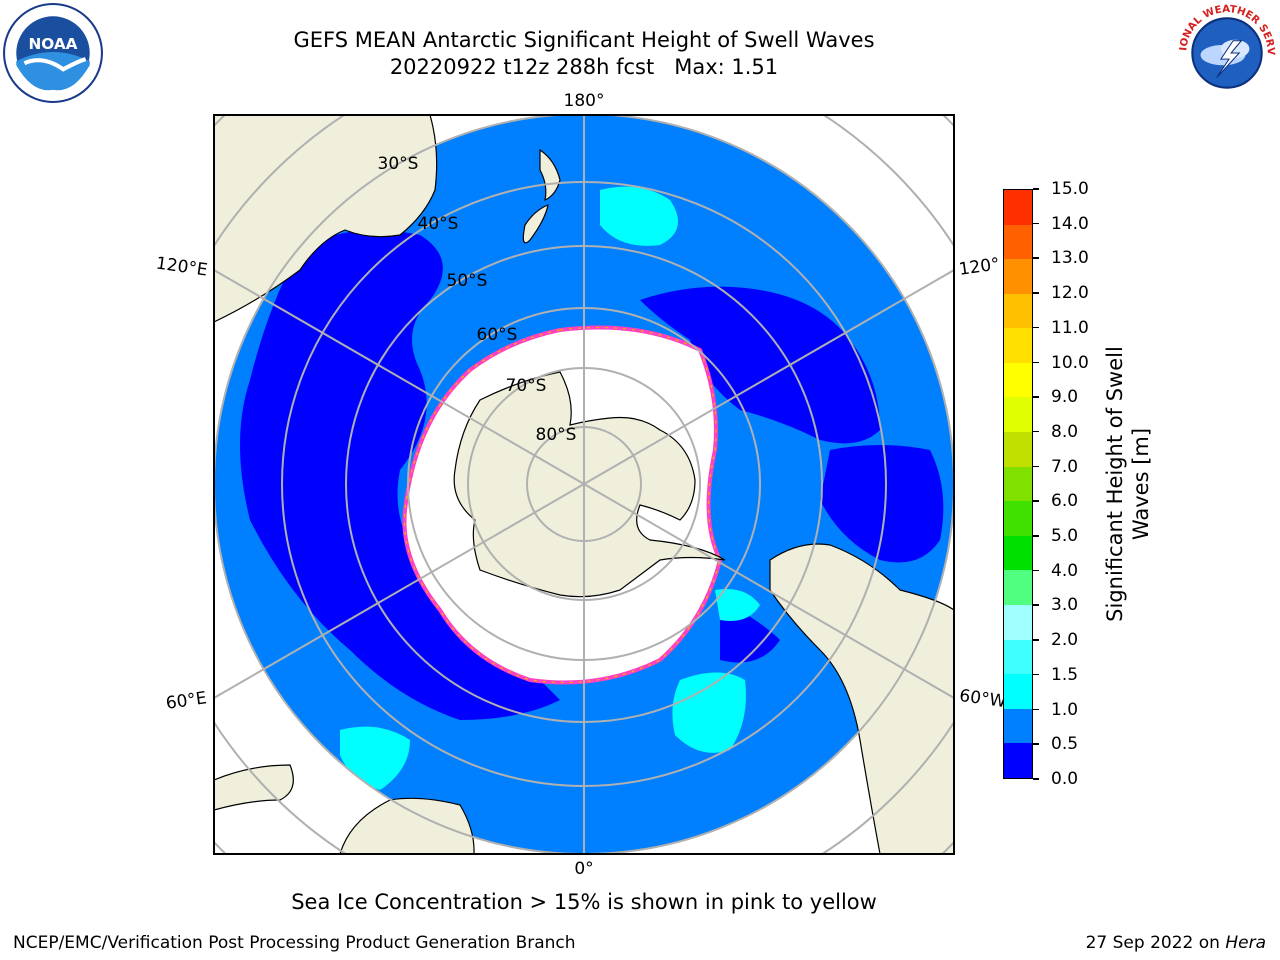 The width and height of the screenshot is (1280, 960). Describe the element at coordinates (1245, 943) in the screenshot. I see `footer-machine: Hera` at that location.